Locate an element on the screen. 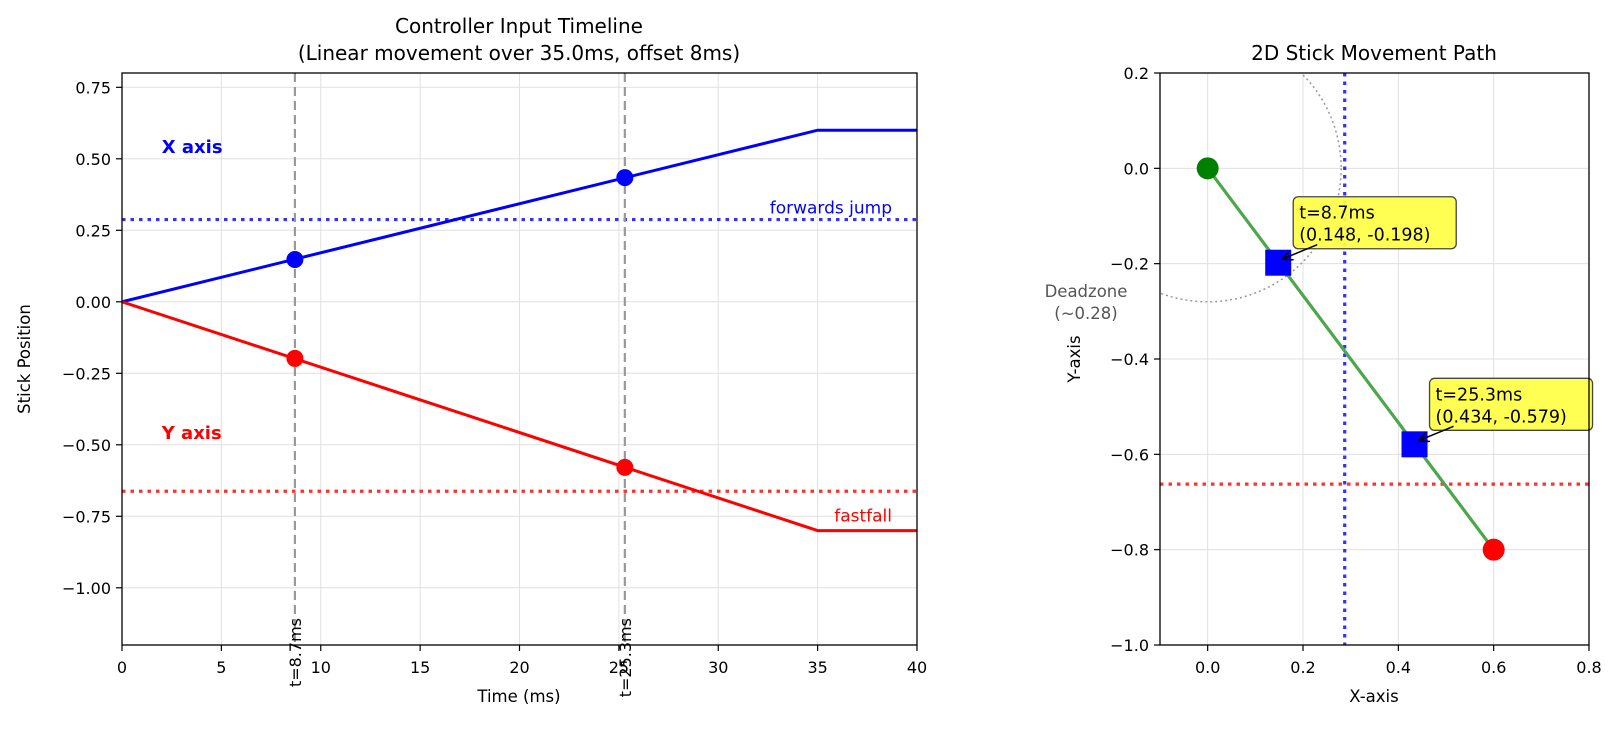 This screenshot has height=733, width=1617. y-tick-label: −1.00 is located at coordinates (86, 588).